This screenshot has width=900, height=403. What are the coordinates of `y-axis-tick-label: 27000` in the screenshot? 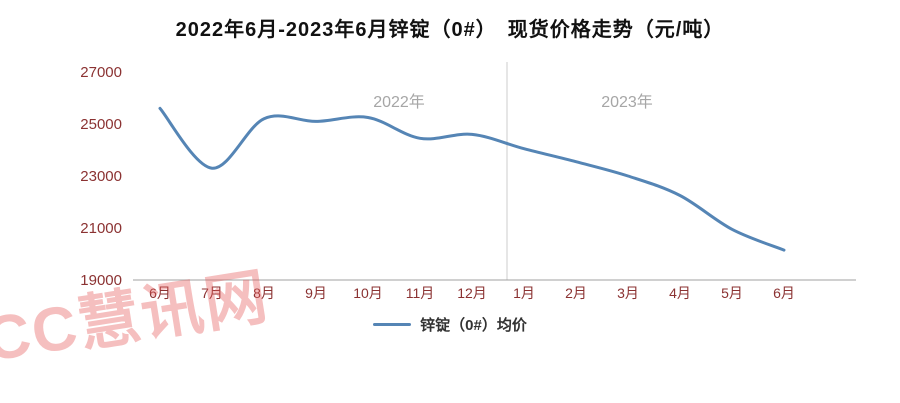 It's located at (101, 72).